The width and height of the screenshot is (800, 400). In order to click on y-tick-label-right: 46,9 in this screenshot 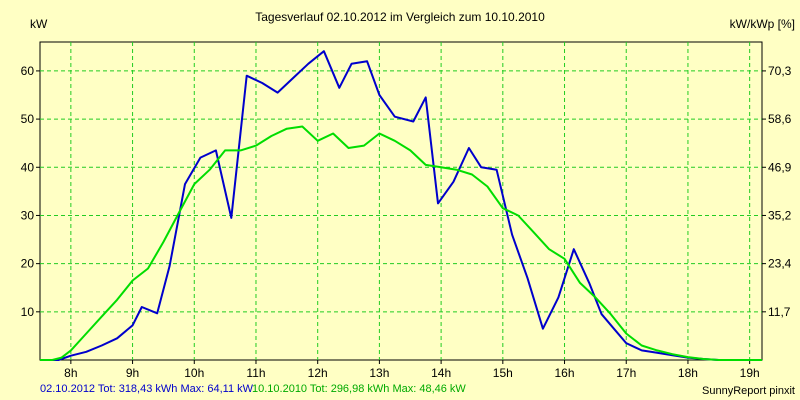, I will do `click(780, 167)`.